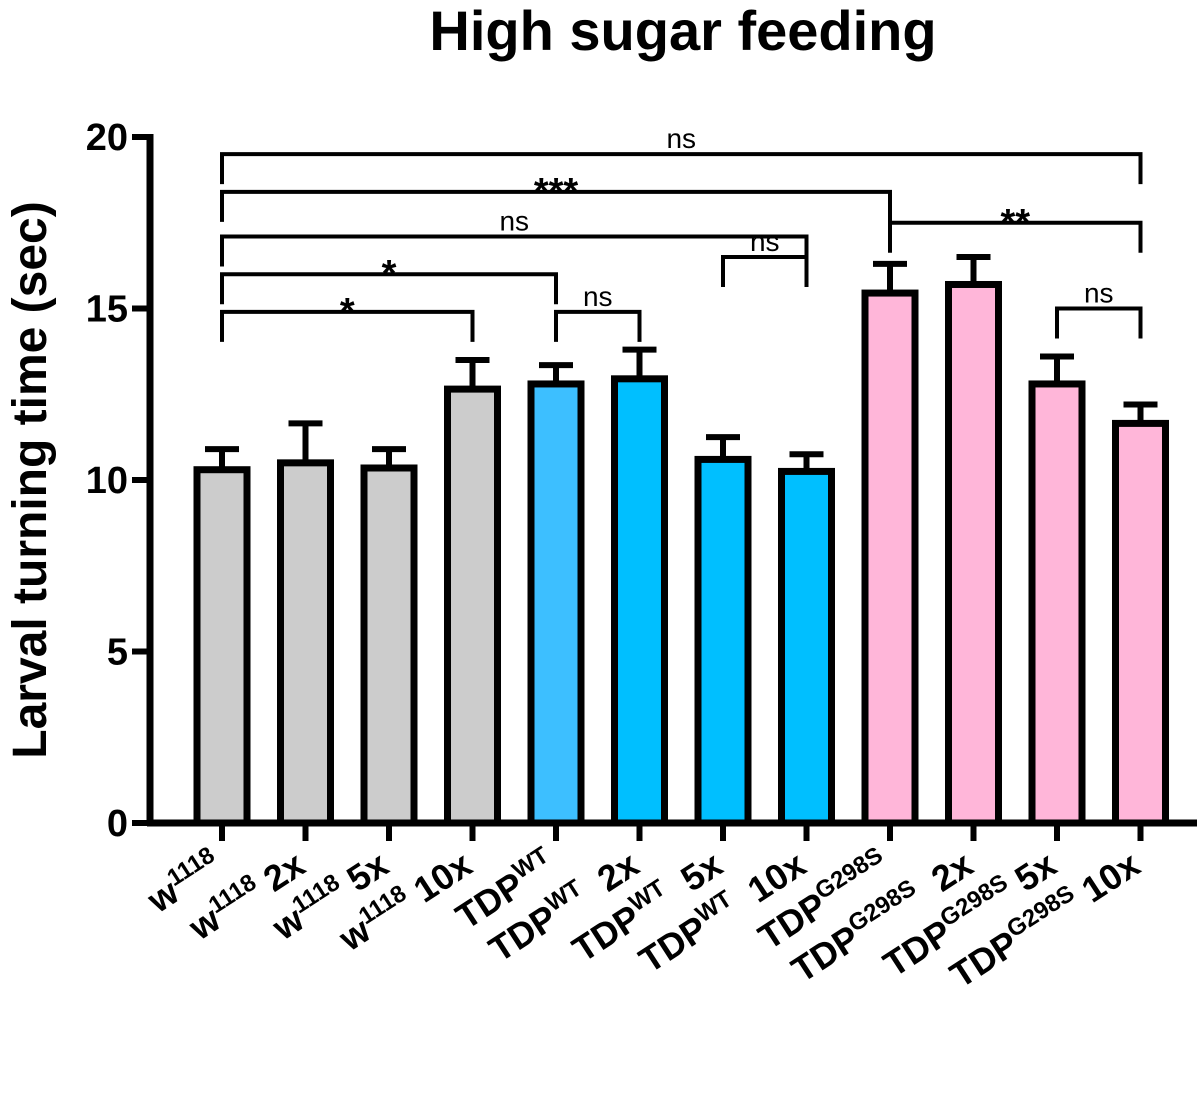 The image size is (1197, 1114). I want to click on y-tick-label: 0, so click(117, 824).